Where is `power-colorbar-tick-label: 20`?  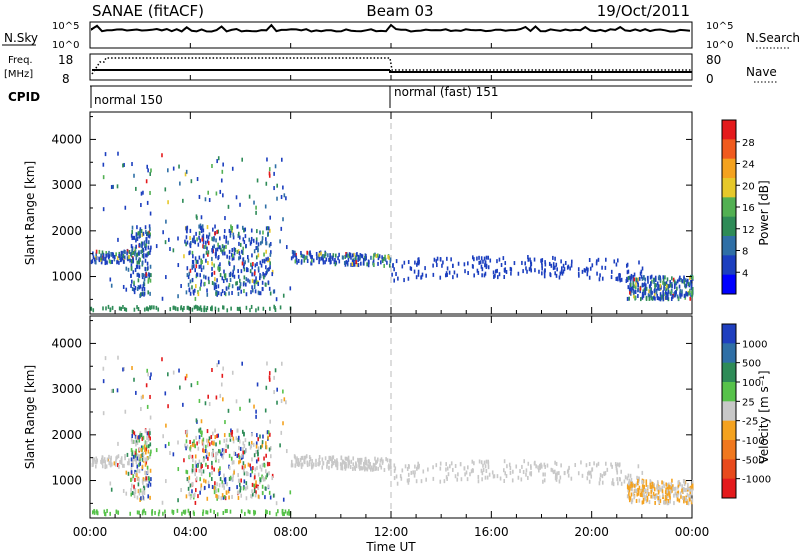
power-colorbar-tick-label: 20 is located at coordinates (748, 186).